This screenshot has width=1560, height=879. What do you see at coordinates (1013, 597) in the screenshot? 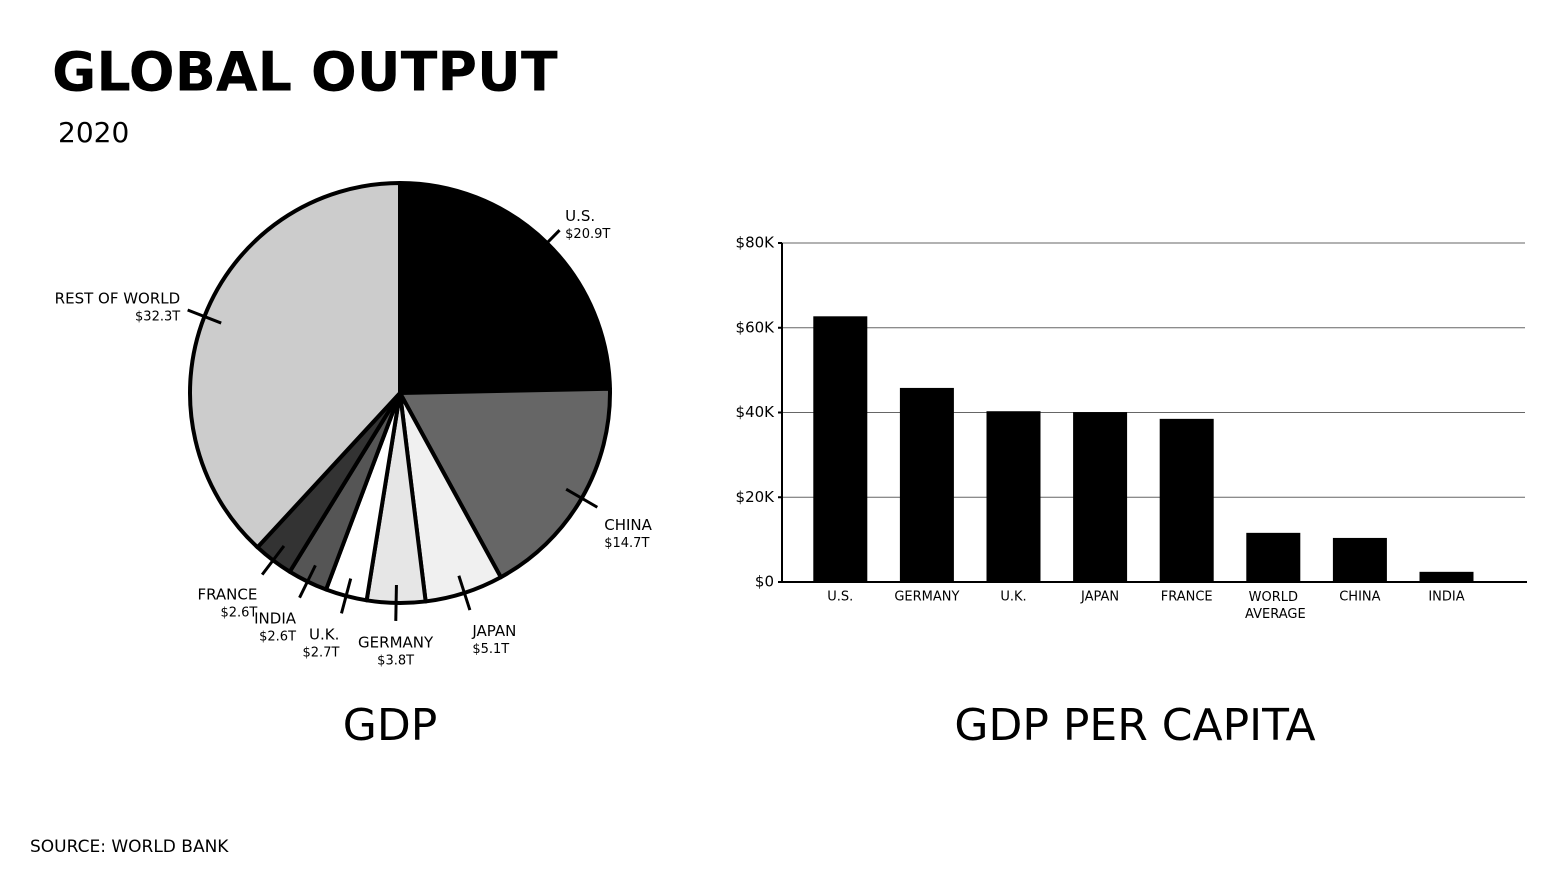
I see `x-tick-label: U.K.` at bounding box center [1013, 597].